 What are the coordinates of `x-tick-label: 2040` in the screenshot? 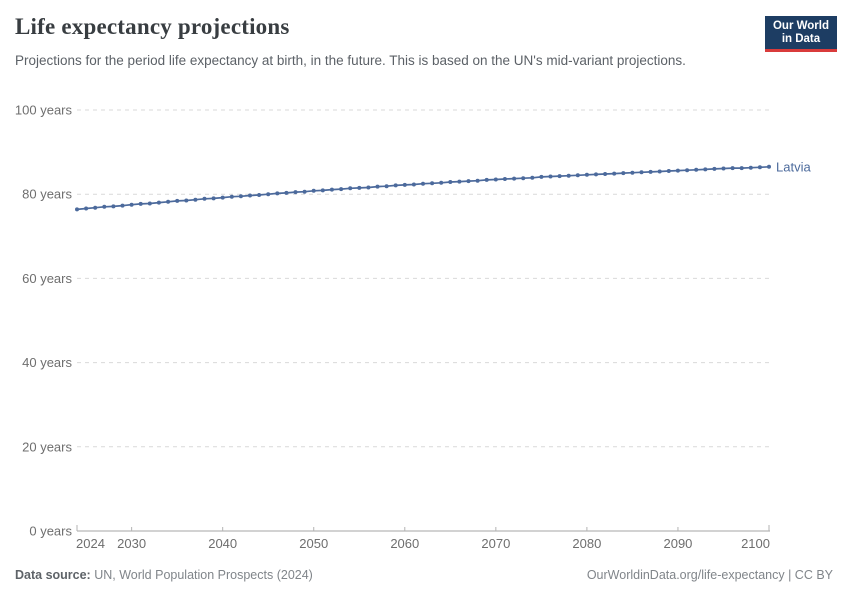 It's located at (222, 543).